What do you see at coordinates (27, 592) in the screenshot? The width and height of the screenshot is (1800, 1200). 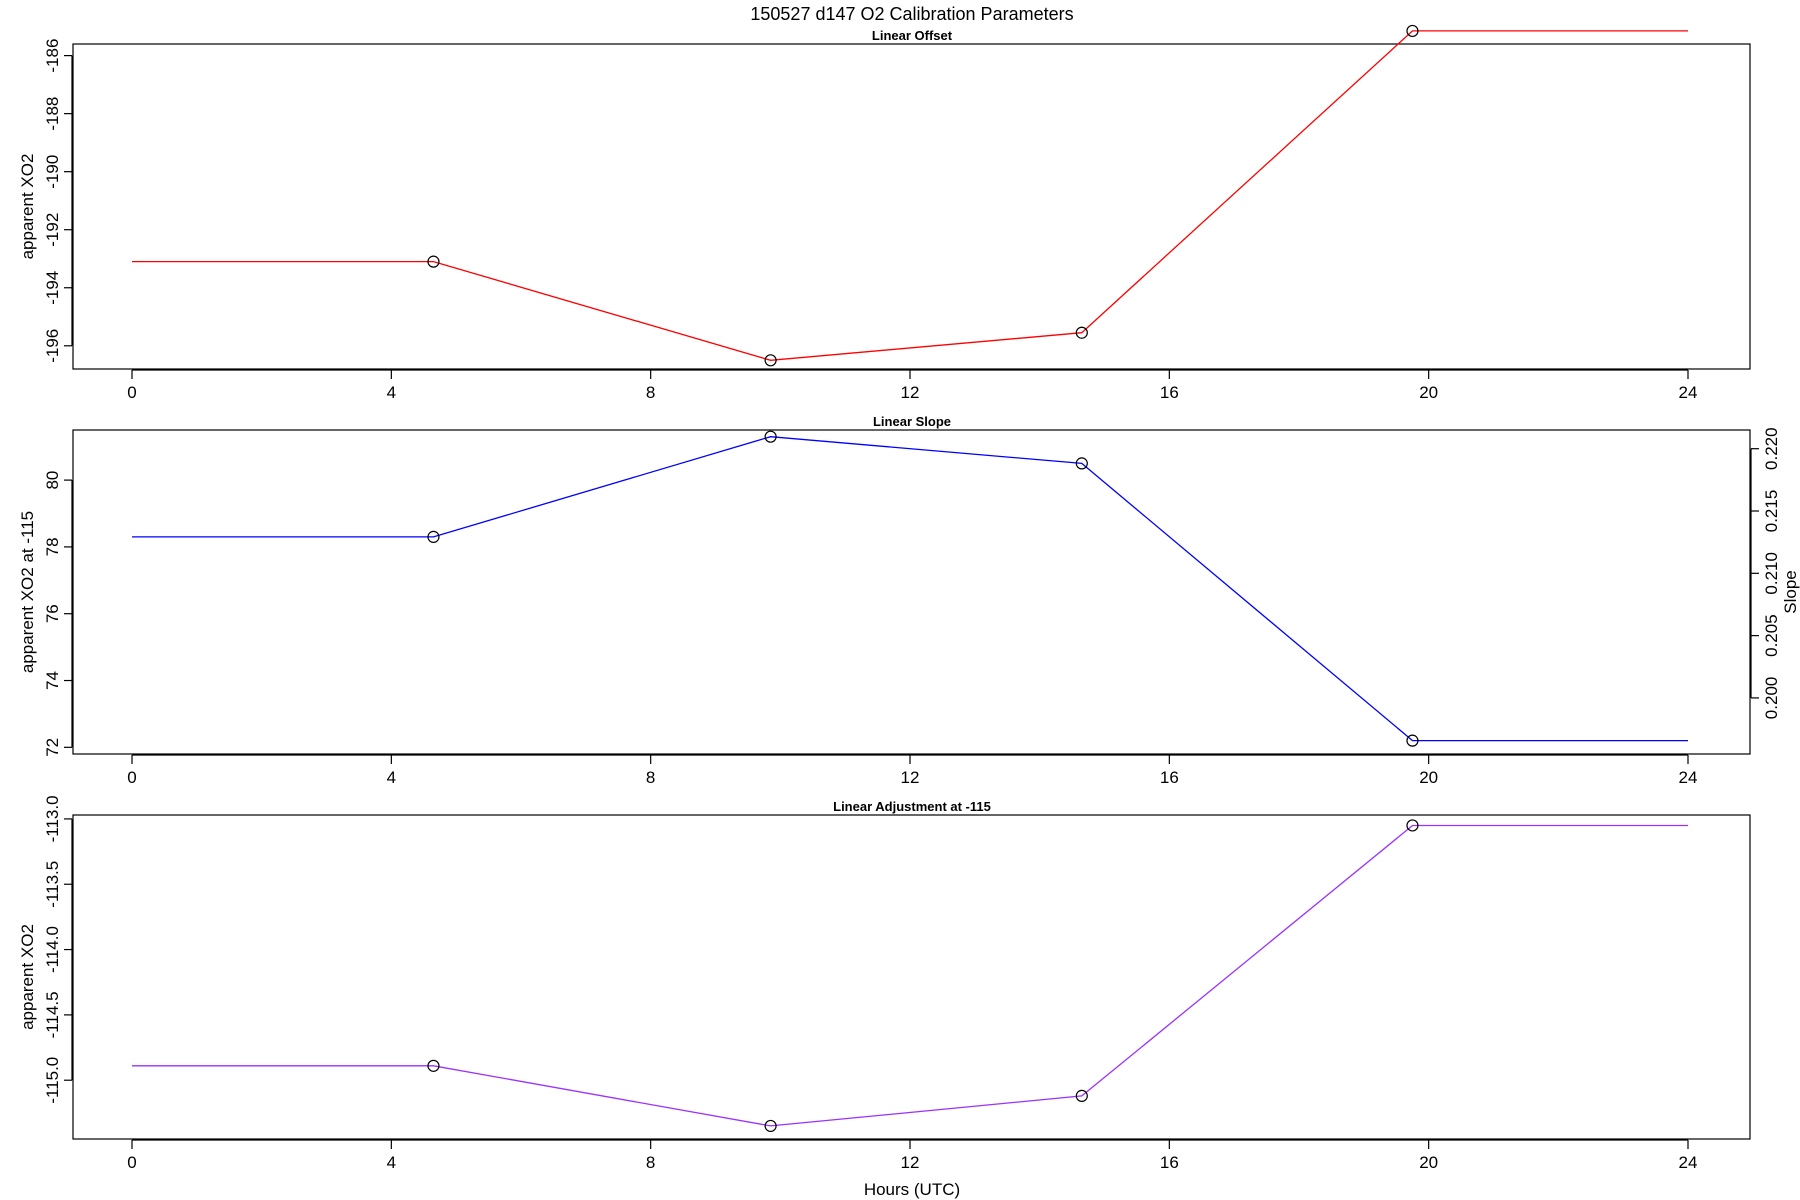 I see `y-axis-label: apparent XO2 at -115` at bounding box center [27, 592].